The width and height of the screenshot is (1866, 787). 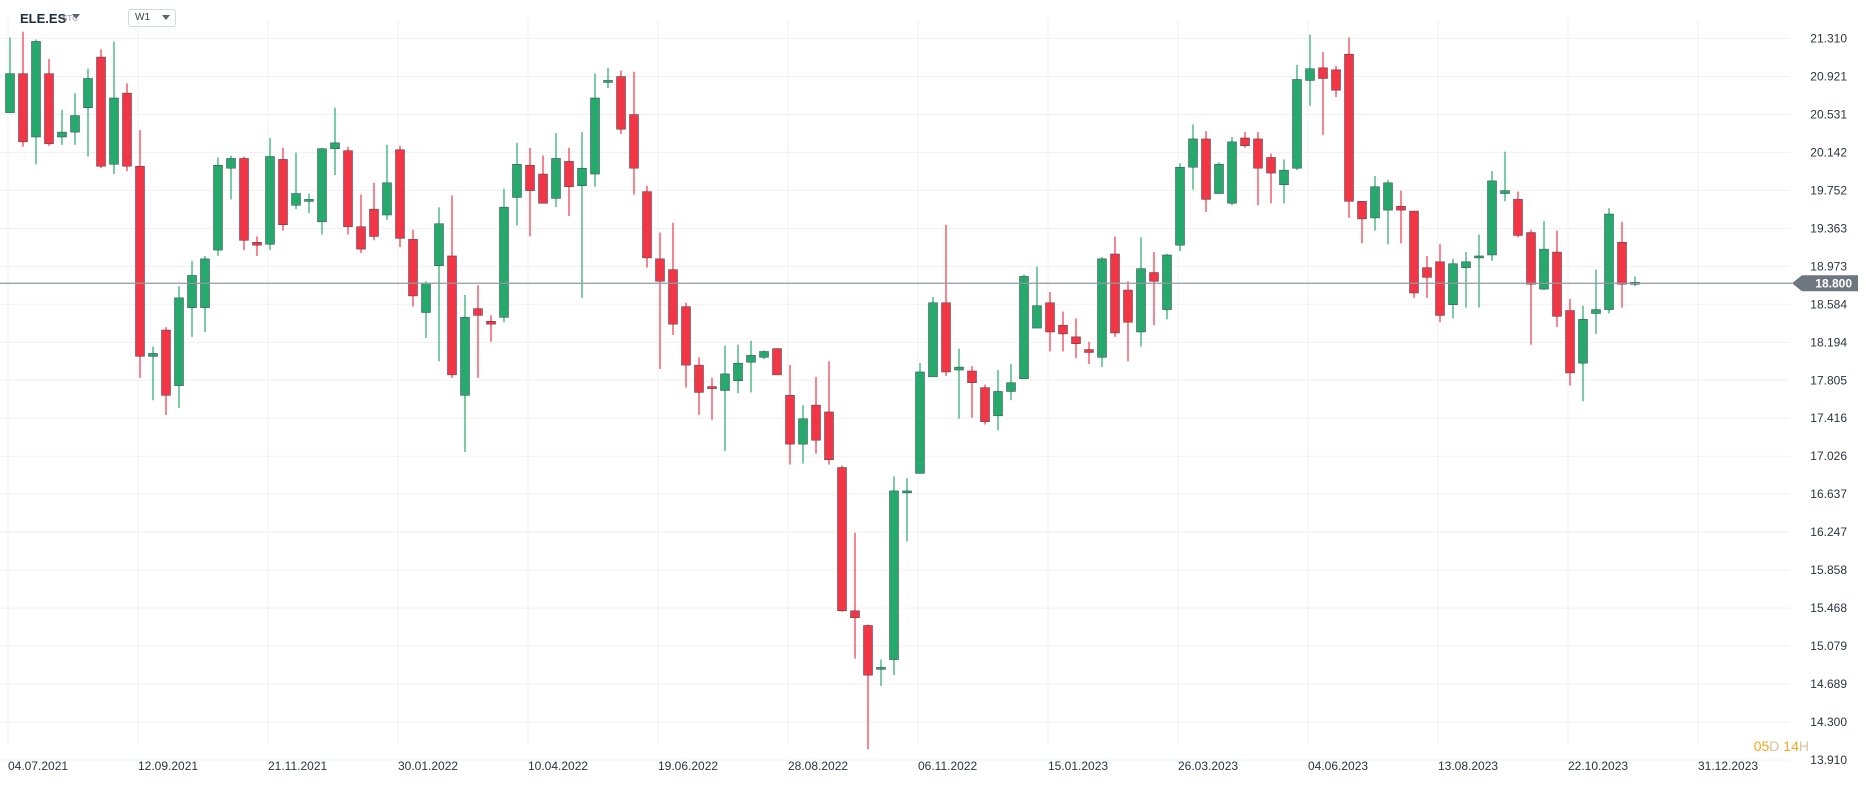 I want to click on y-tick-label: 14.300, so click(x=1828, y=722).